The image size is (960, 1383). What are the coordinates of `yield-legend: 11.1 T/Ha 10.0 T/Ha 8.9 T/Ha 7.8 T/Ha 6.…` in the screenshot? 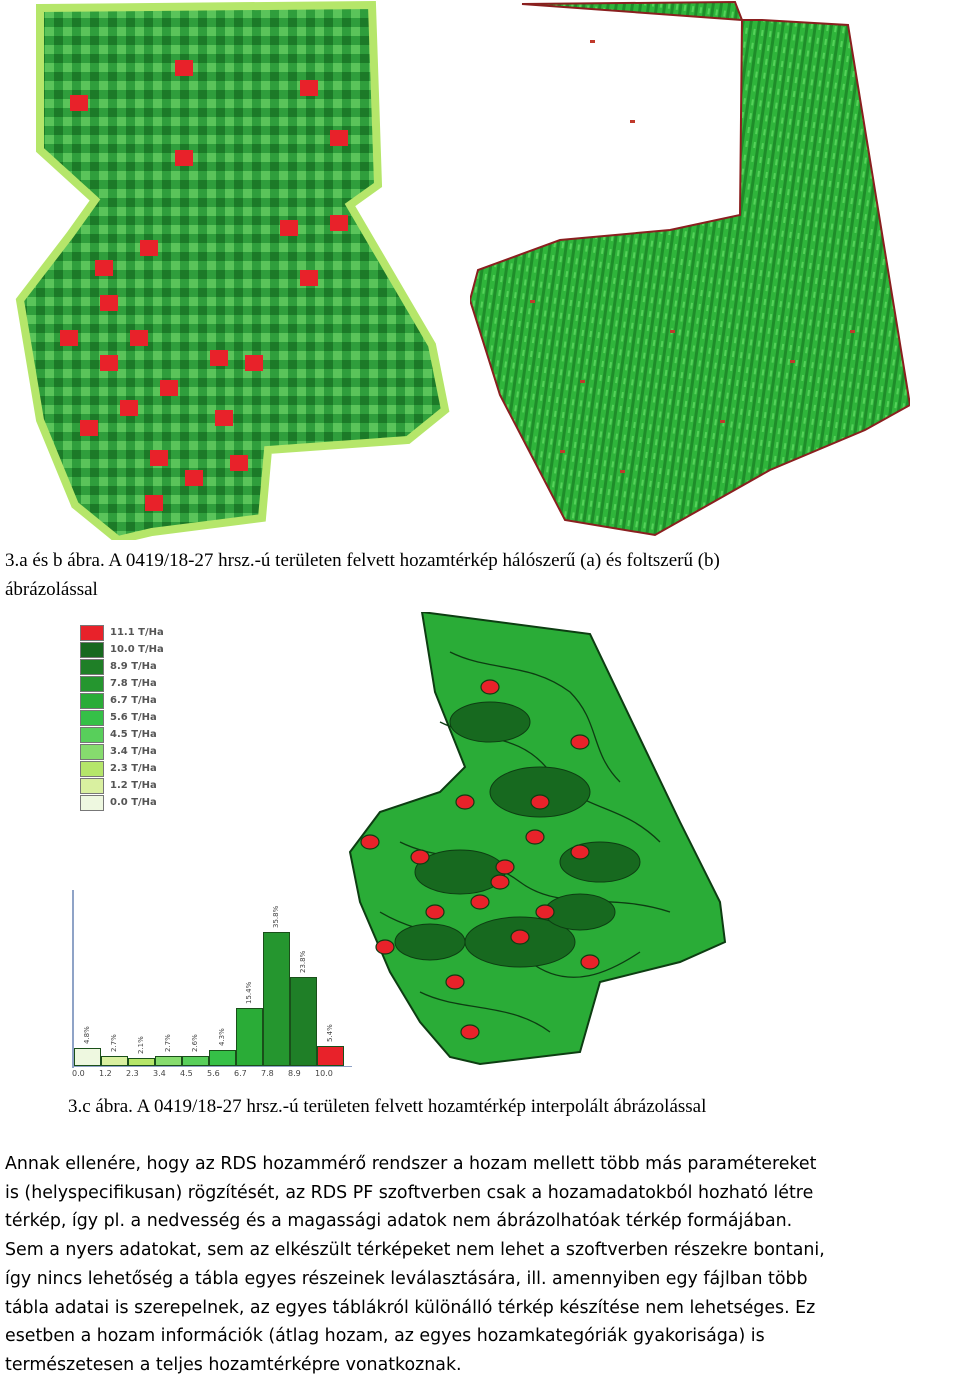 It's located at (145, 720).